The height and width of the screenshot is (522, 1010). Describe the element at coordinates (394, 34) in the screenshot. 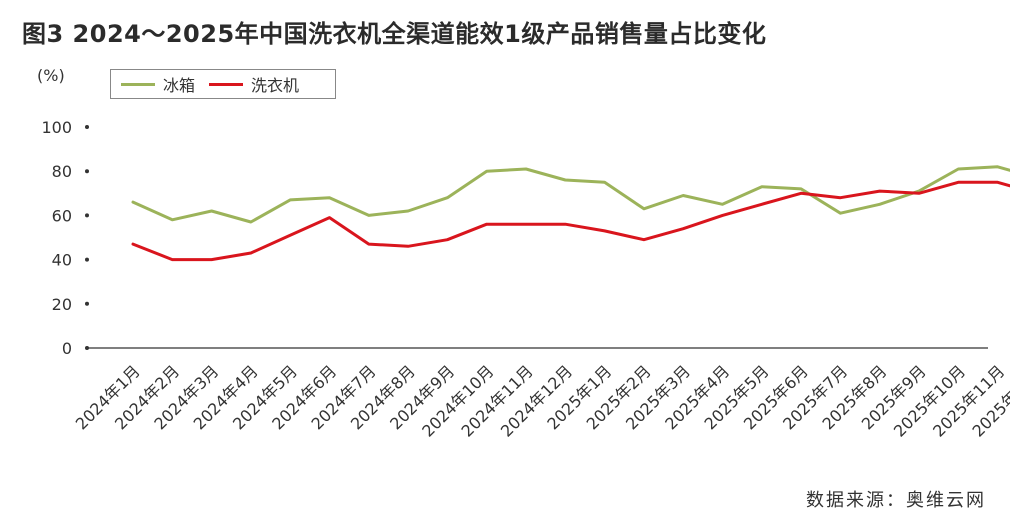

I see `chart-title: 图3 2024～2025年中国洗衣机全渠道能效1级产品销售量占比变化` at that location.